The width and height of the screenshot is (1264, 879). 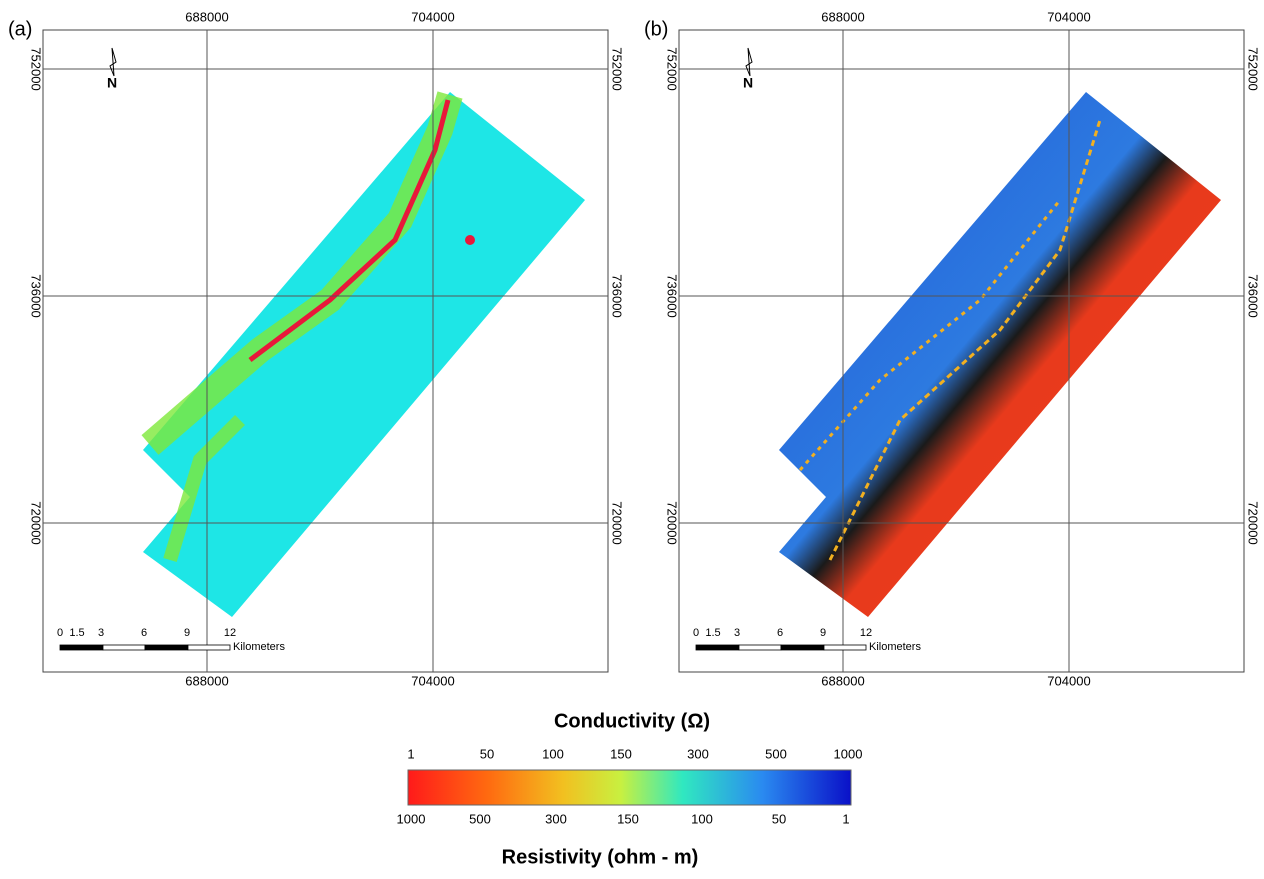 I want to click on color-bar, so click(x=629, y=787).